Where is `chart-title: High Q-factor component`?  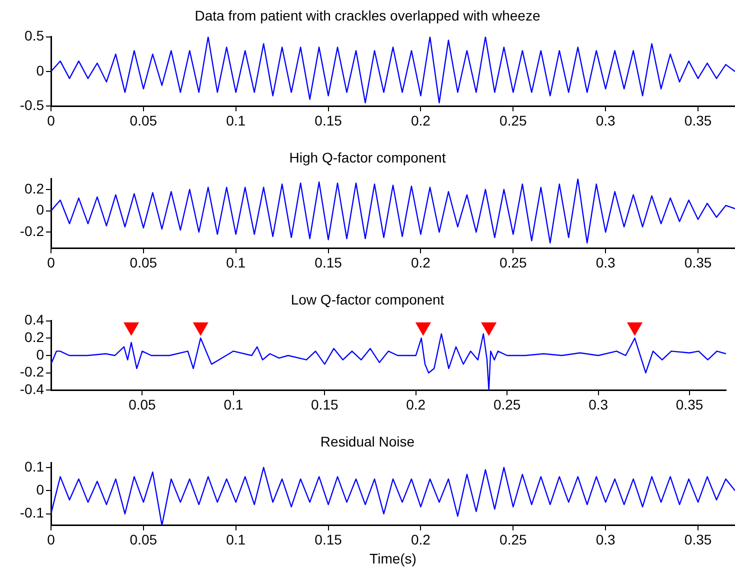
chart-title: High Q-factor component is located at coordinates (367, 157).